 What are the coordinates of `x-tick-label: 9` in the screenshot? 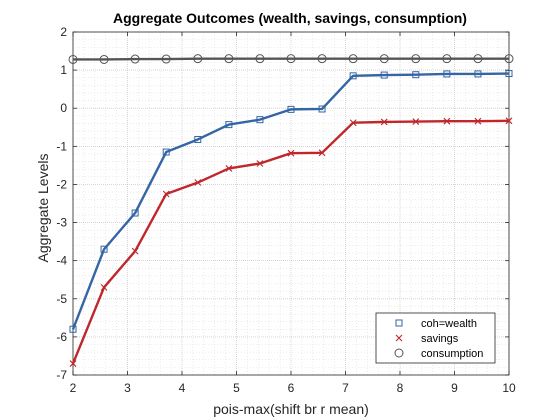 It's located at (454, 388).